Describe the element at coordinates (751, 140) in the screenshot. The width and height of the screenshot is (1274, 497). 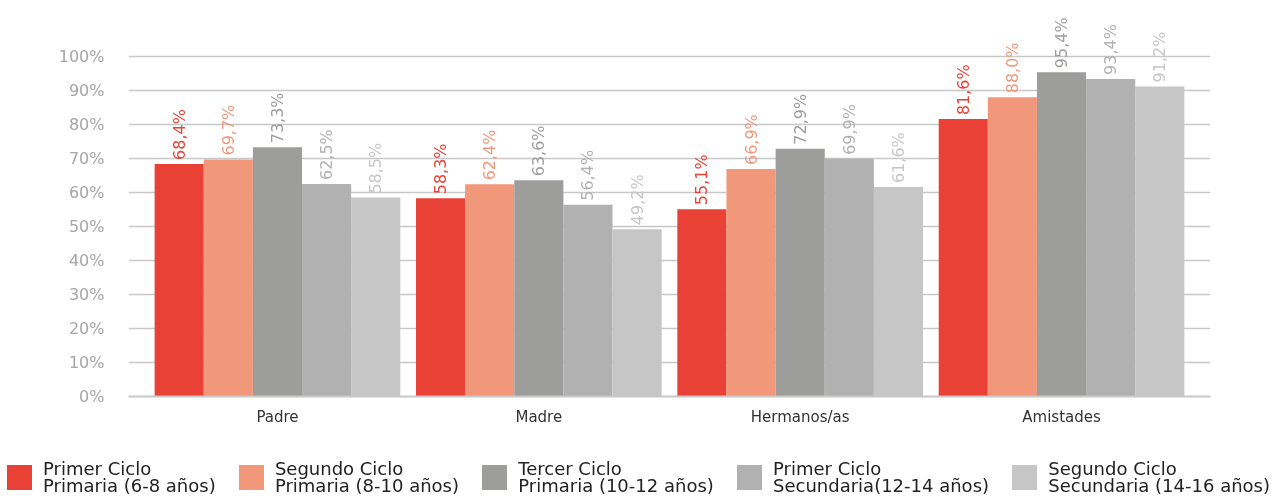
I see `data-label: 66,9%` at that location.